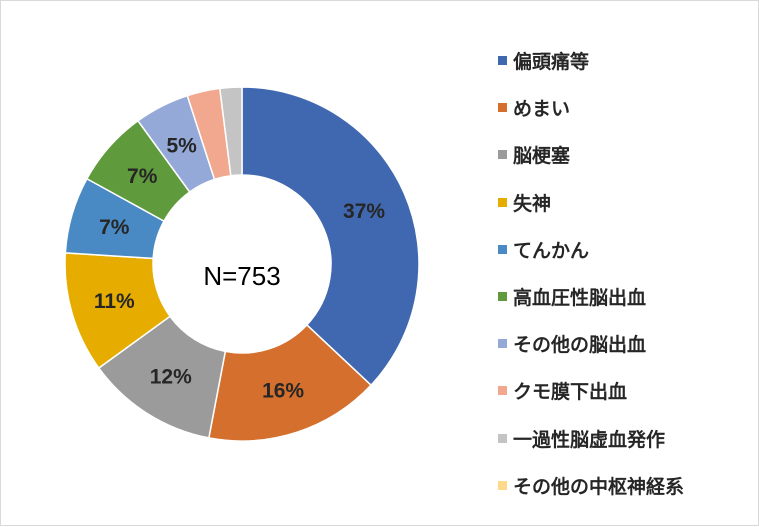 The width and height of the screenshot is (759, 527). What do you see at coordinates (591, 249) in the screenshot?
I see `legend-item: てんかん` at bounding box center [591, 249].